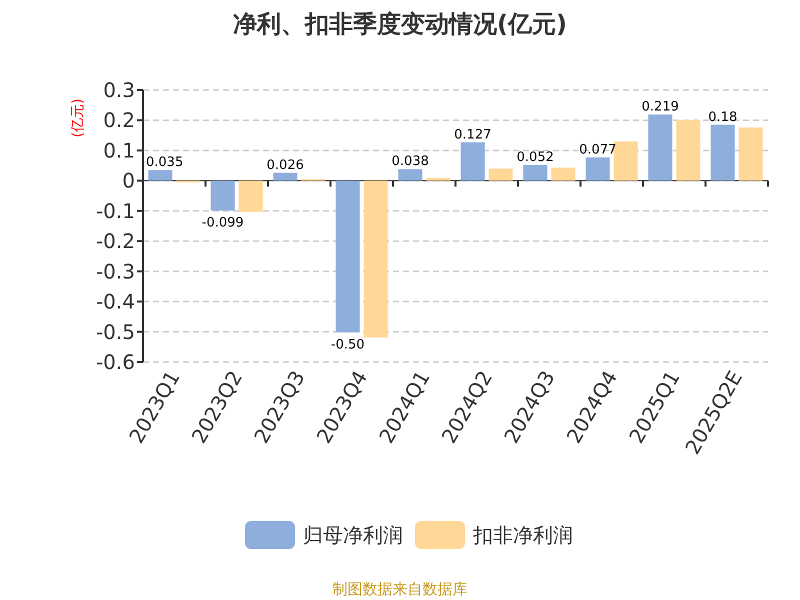 The width and height of the screenshot is (800, 600). Describe the element at coordinates (660, 106) in the screenshot. I see `data-label: 0.219` at that location.